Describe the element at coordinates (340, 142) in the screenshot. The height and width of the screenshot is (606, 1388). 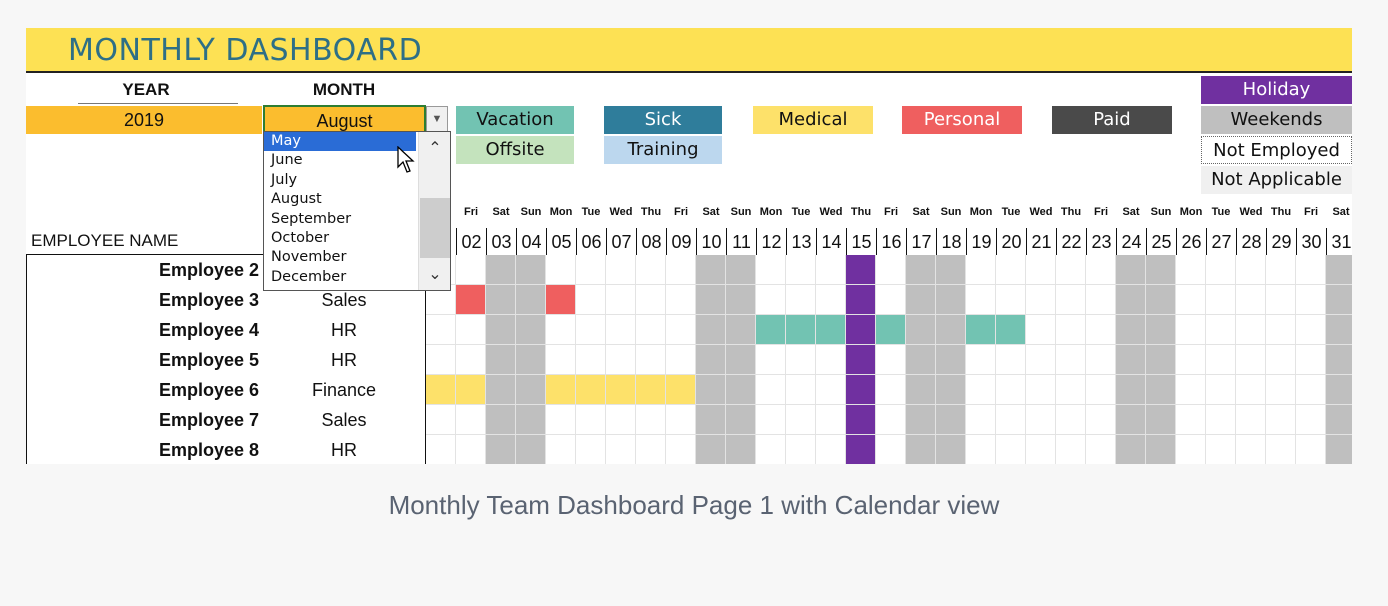
I see `month-option-may: May` at that location.